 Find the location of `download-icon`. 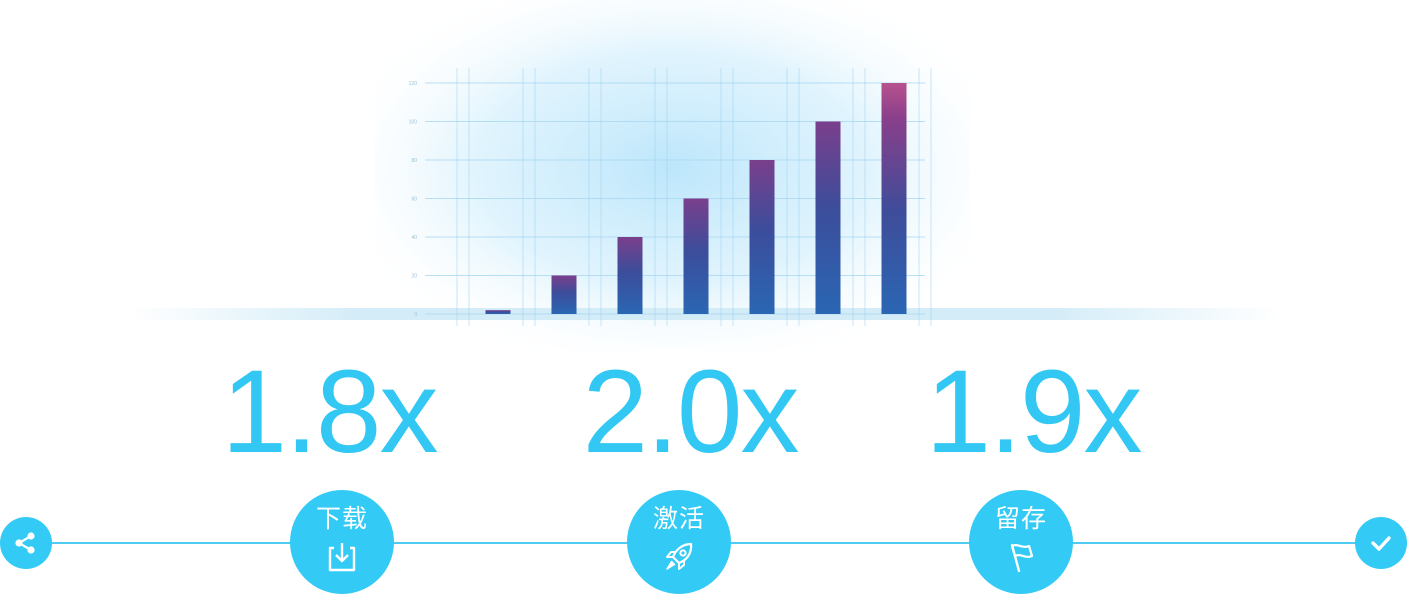

download-icon is located at coordinates (342, 557).